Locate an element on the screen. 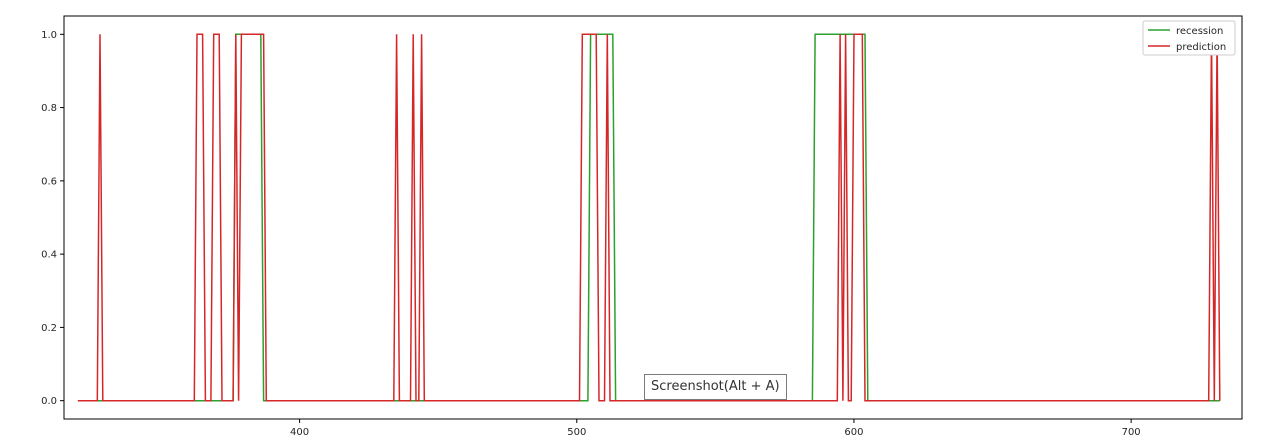 This screenshot has width=1288, height=444. y-tick-label: 0.4 is located at coordinates (49, 255).